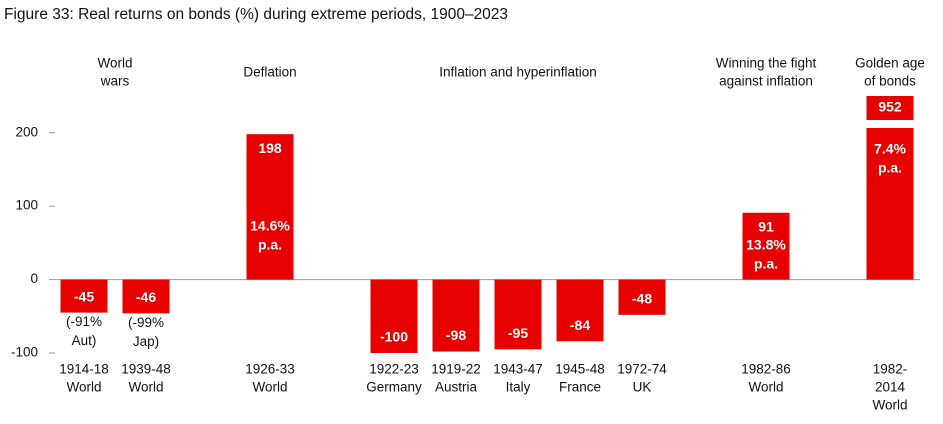 Image resolution: width=943 pixels, height=424 pixels. What do you see at coordinates (84, 321) in the screenshot?
I see `bar-note: (-91%` at bounding box center [84, 321].